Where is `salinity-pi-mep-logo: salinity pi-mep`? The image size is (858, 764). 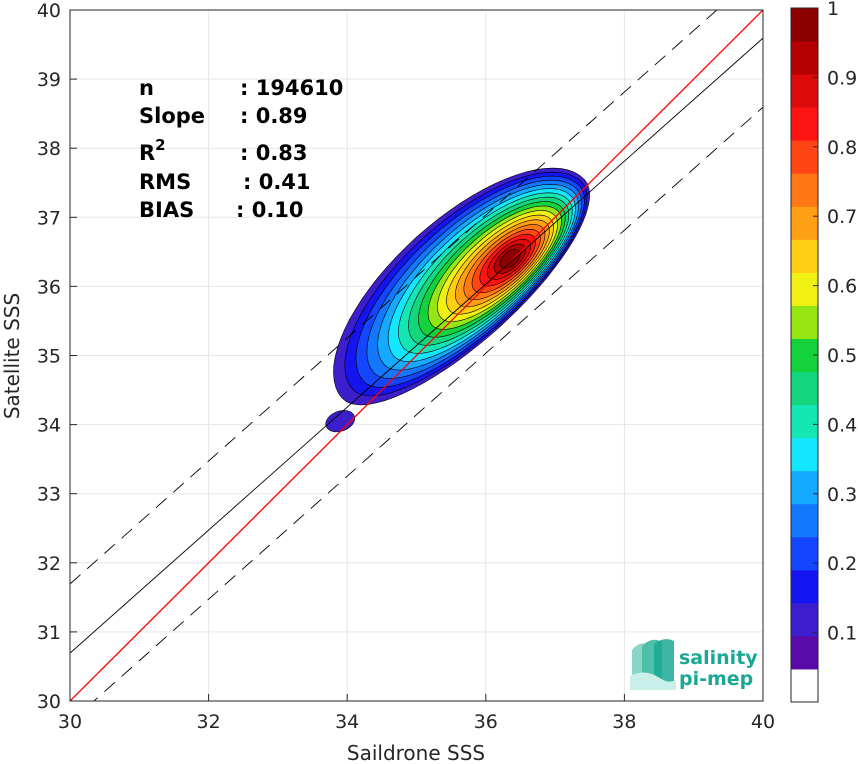
salinity-pi-mep-logo: salinity pi-mep is located at coordinates (694, 664).